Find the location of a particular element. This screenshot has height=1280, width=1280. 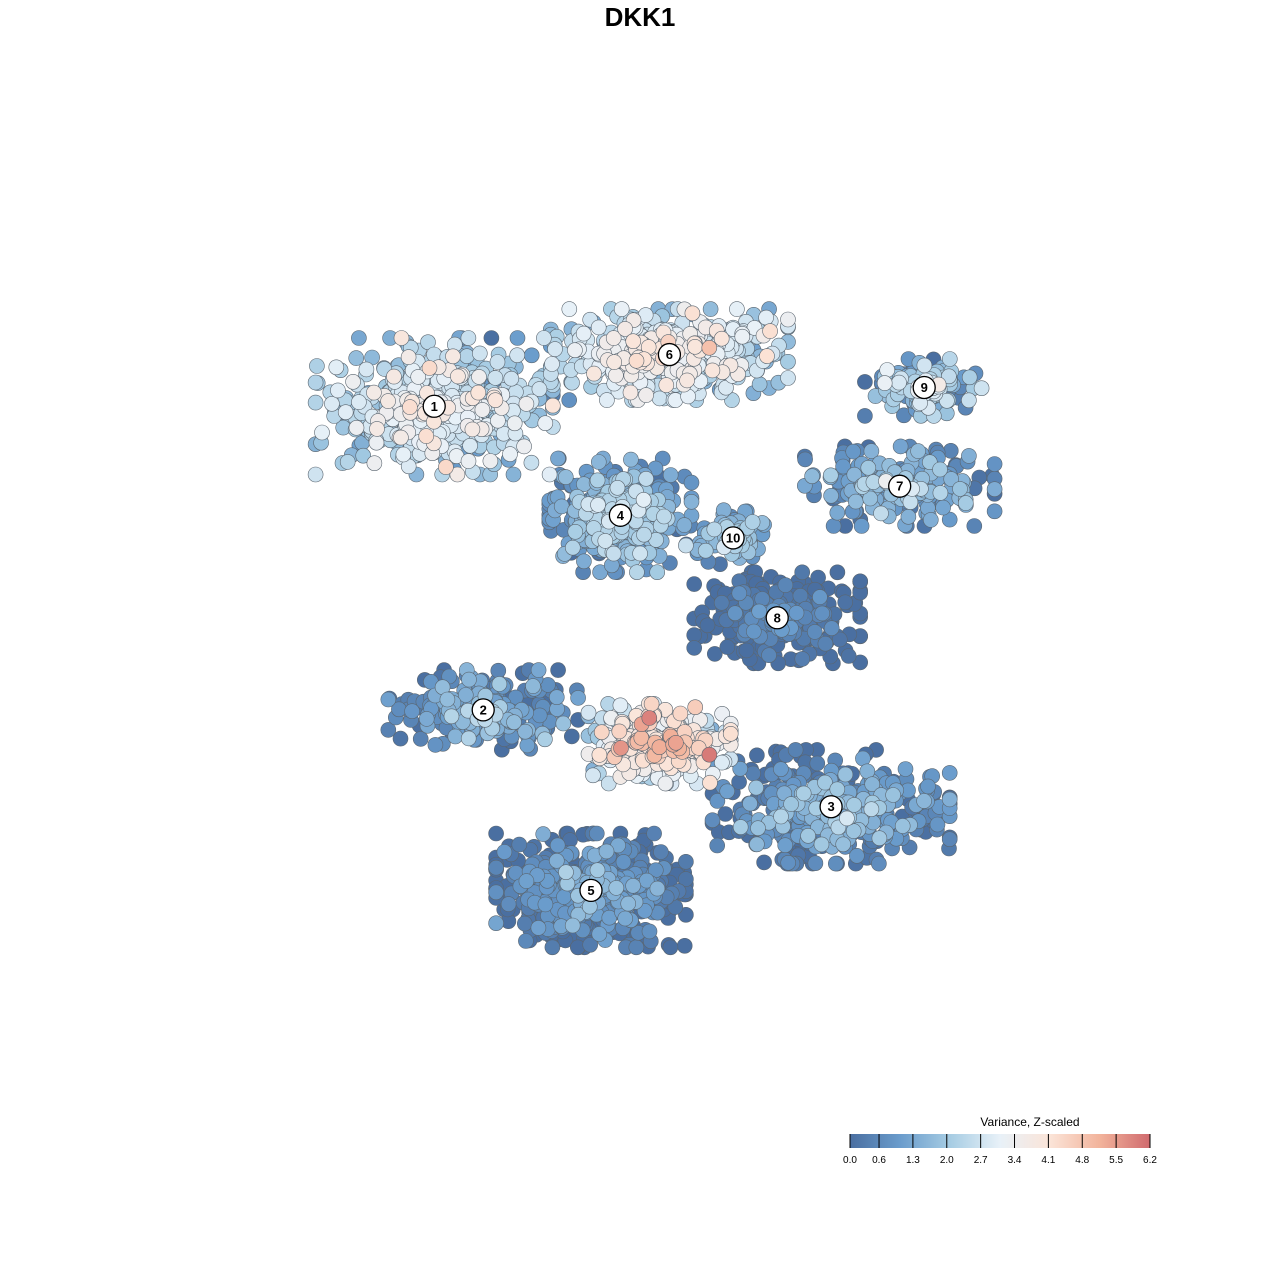

cluster-label-text: 10 is located at coordinates (733, 537).